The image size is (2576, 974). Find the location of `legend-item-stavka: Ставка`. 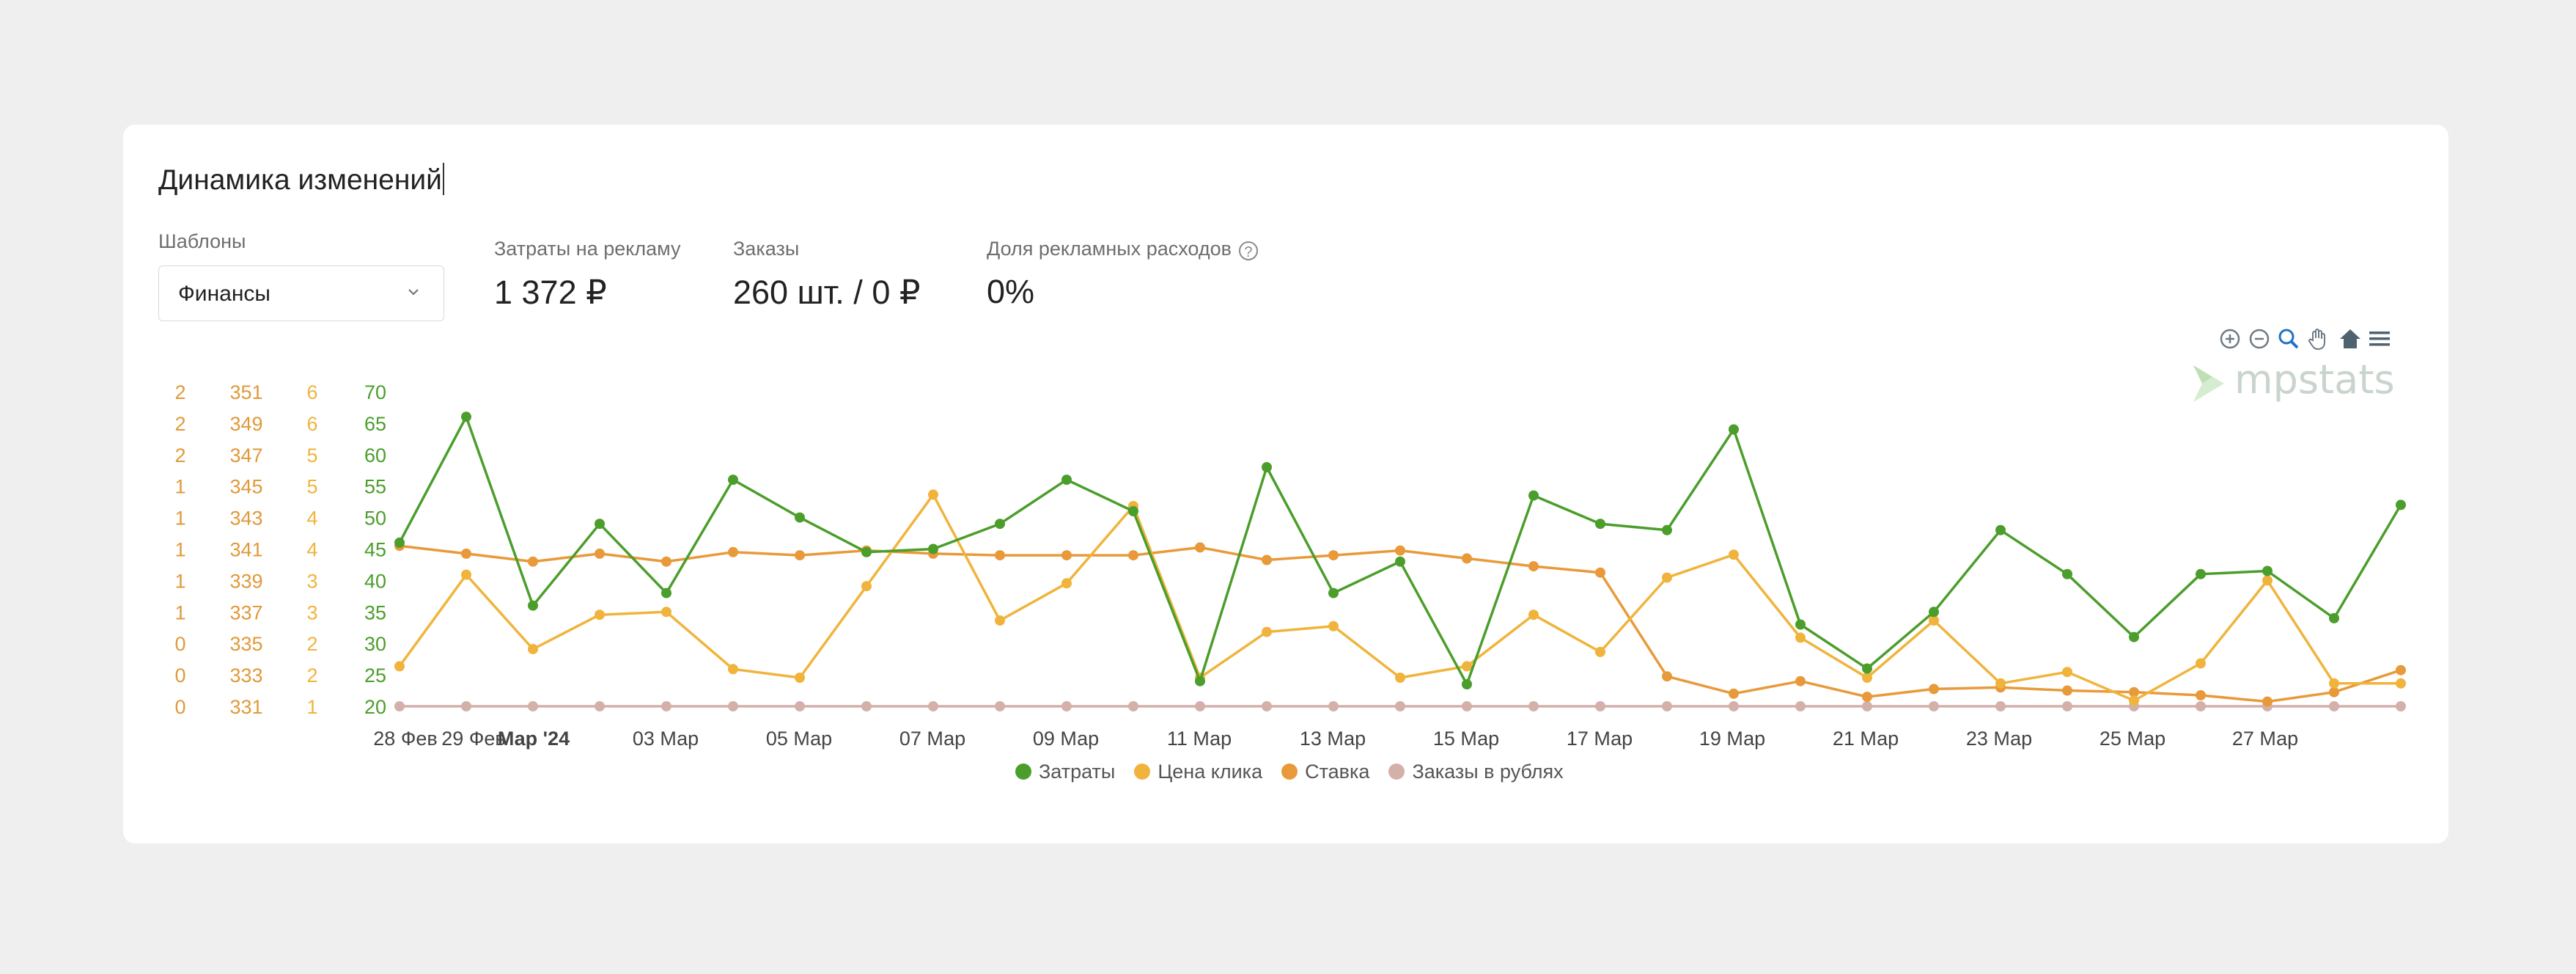

legend-item-stavka: Ставка is located at coordinates (1325, 771).